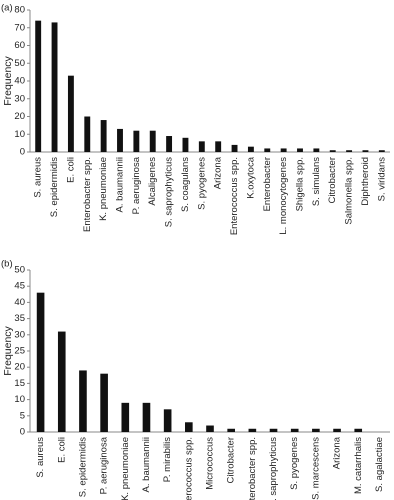 The width and height of the screenshot is (394, 500). Describe the element at coordinates (267, 184) in the screenshot. I see `x-tick-label: Enterobacter` at that location.